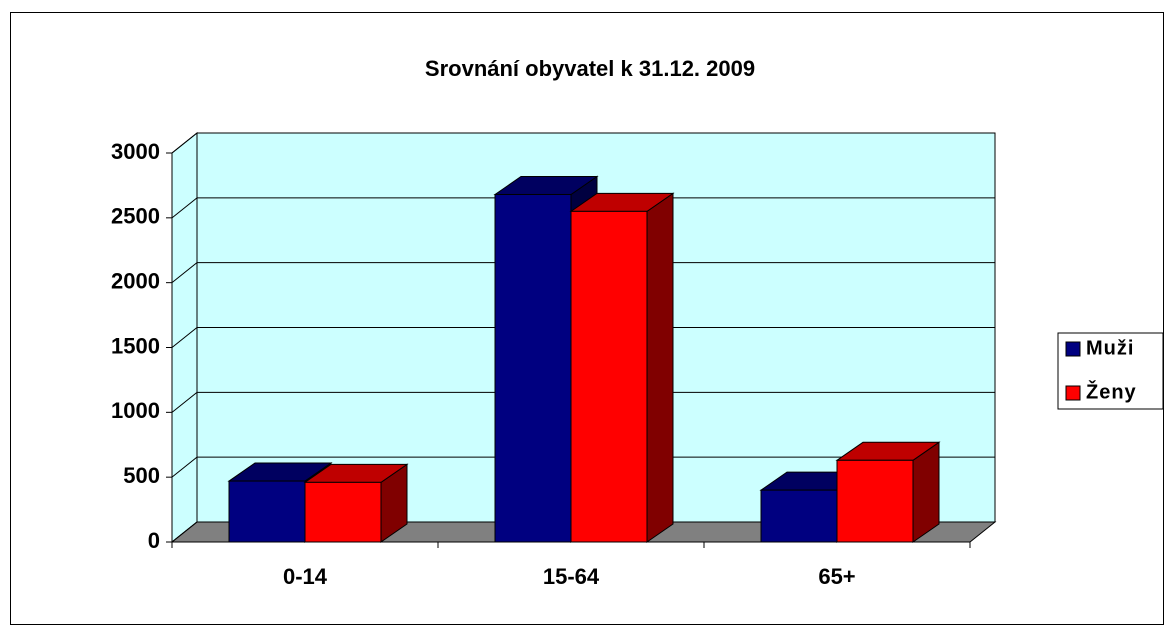 The height and width of the screenshot is (635, 1175). Describe the element at coordinates (305, 576) in the screenshot. I see `x-tick-label: 0-14` at that location.